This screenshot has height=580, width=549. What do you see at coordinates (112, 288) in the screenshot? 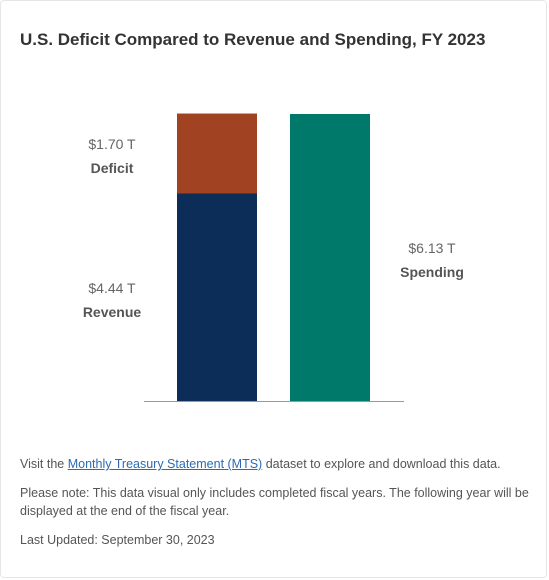
I see `revenue-value-label: $4.44 T` at bounding box center [112, 288].